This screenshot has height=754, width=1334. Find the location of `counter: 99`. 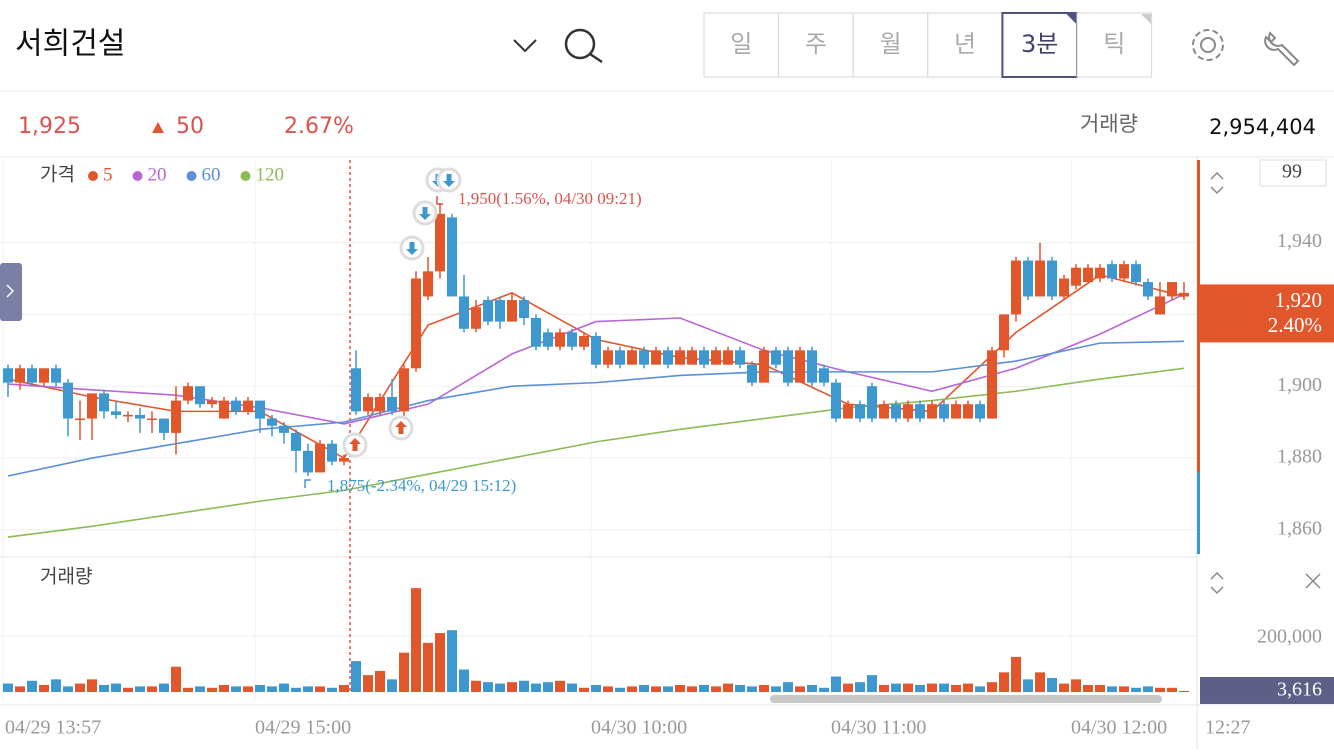

counter: 99 is located at coordinates (1292, 172).